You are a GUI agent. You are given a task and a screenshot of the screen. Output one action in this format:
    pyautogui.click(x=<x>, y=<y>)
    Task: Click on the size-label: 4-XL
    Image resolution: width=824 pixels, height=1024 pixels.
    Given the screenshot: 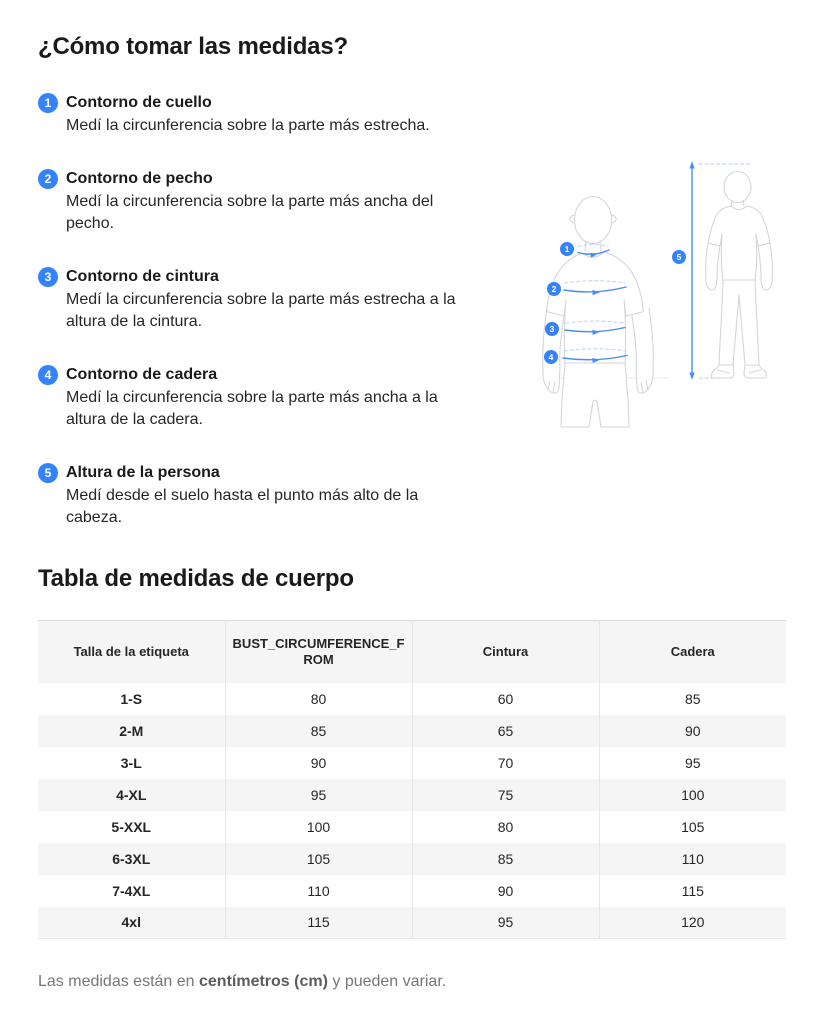 What is the action you would take?
    pyautogui.click(x=131, y=794)
    